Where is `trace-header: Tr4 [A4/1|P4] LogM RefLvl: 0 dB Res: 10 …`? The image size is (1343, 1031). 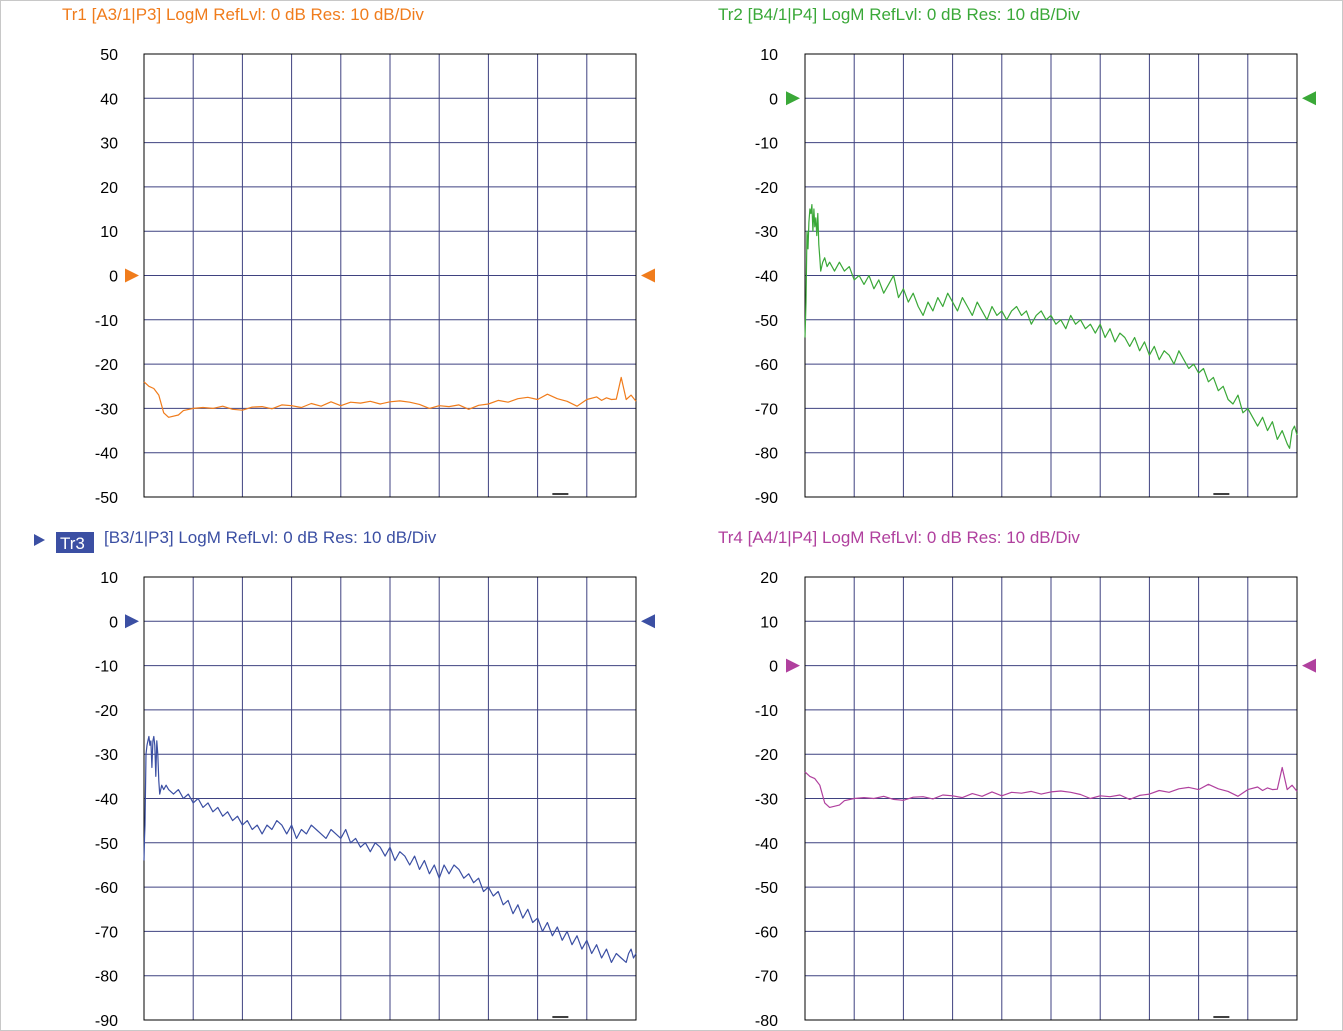
trace-header: Tr4 [A4/1|P4] LogM RefLvl: 0 dB Res: 10 … is located at coordinates (899, 537).